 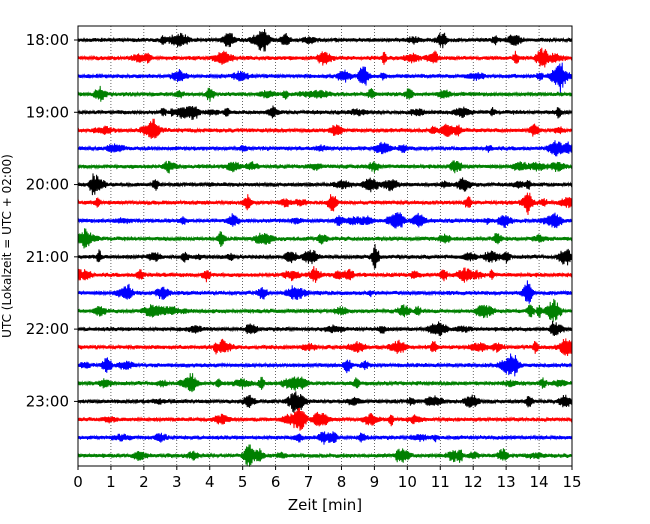 I want to click on x-tick-label: 9, so click(x=375, y=482).